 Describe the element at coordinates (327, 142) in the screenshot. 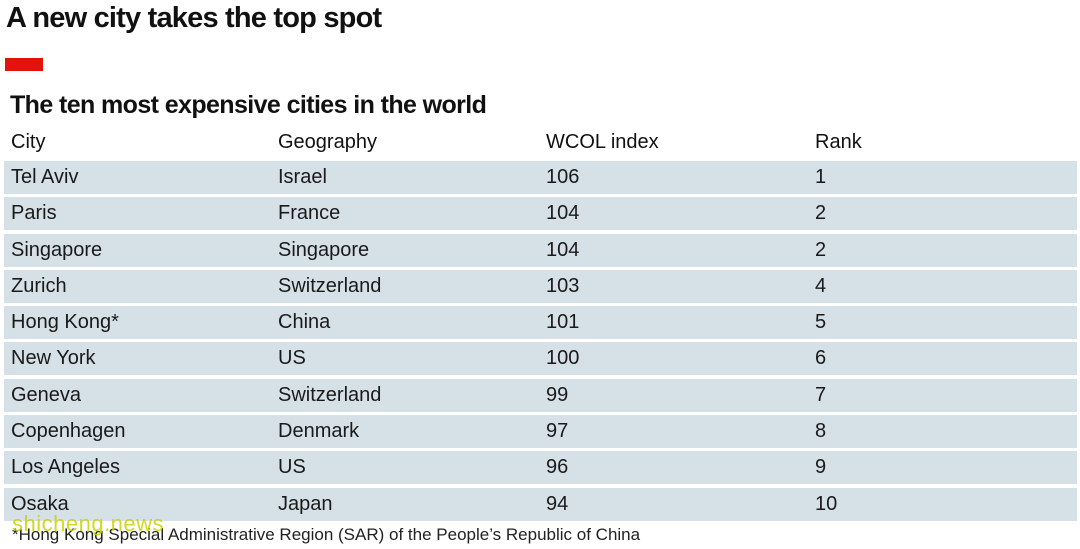

I see `column-header-geography: Geography` at that location.